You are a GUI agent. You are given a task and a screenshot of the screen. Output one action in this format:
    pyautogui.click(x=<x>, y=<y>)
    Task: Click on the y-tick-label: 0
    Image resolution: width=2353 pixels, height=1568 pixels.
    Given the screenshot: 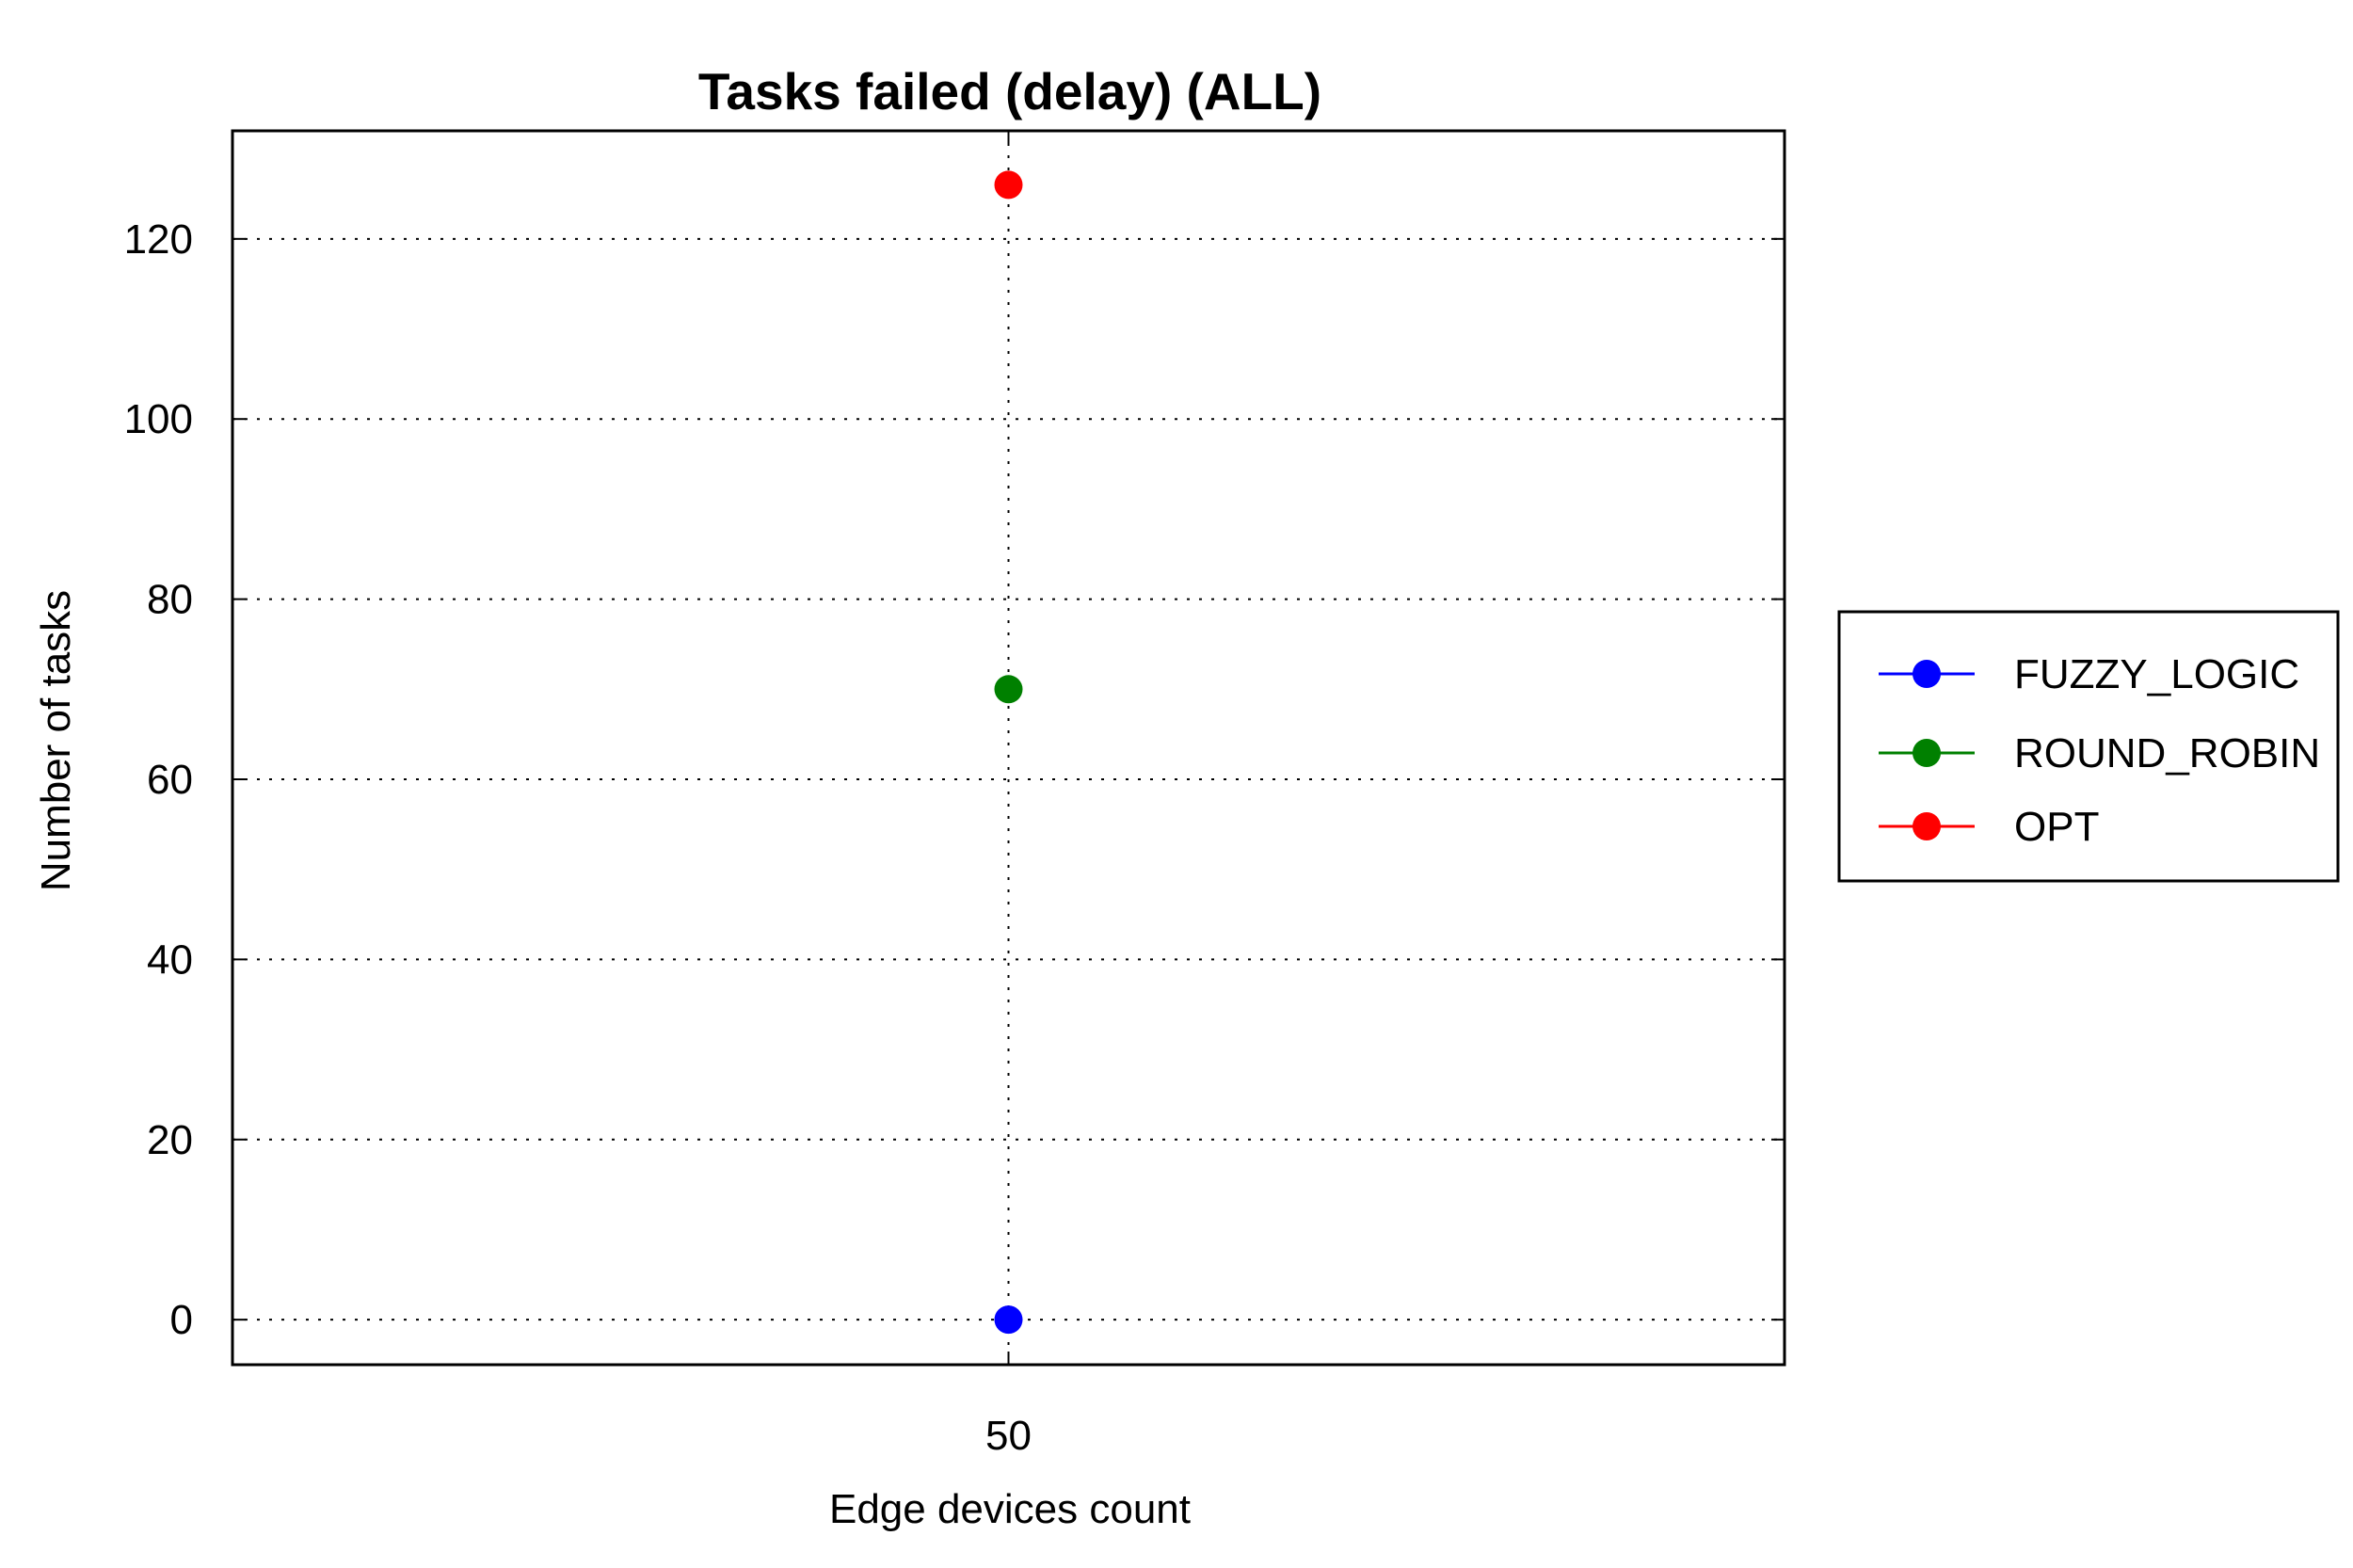 What is the action you would take?
    pyautogui.click(x=181, y=1320)
    